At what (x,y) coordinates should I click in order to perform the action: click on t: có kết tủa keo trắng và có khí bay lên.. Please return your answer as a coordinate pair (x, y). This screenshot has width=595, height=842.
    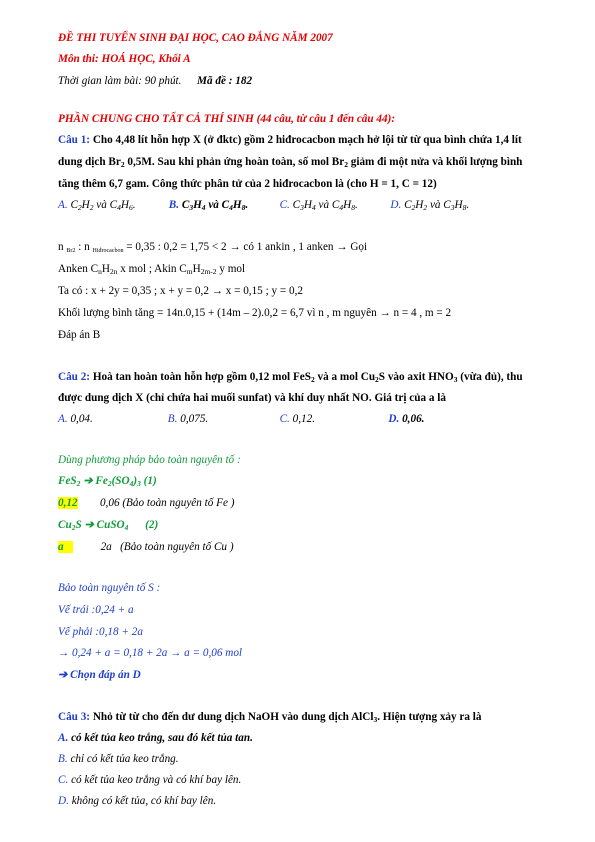
    Looking at the image, I should click on (156, 780).